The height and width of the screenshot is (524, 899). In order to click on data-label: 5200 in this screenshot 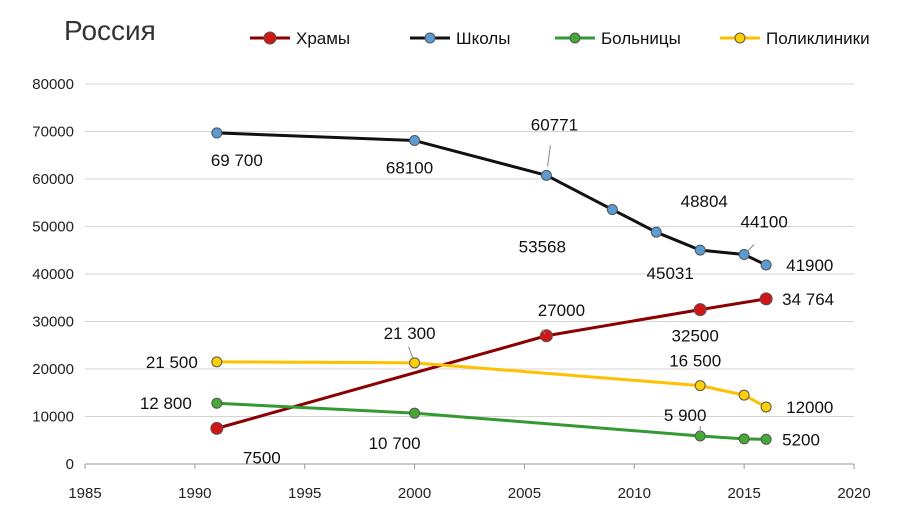, I will do `click(801, 439)`.